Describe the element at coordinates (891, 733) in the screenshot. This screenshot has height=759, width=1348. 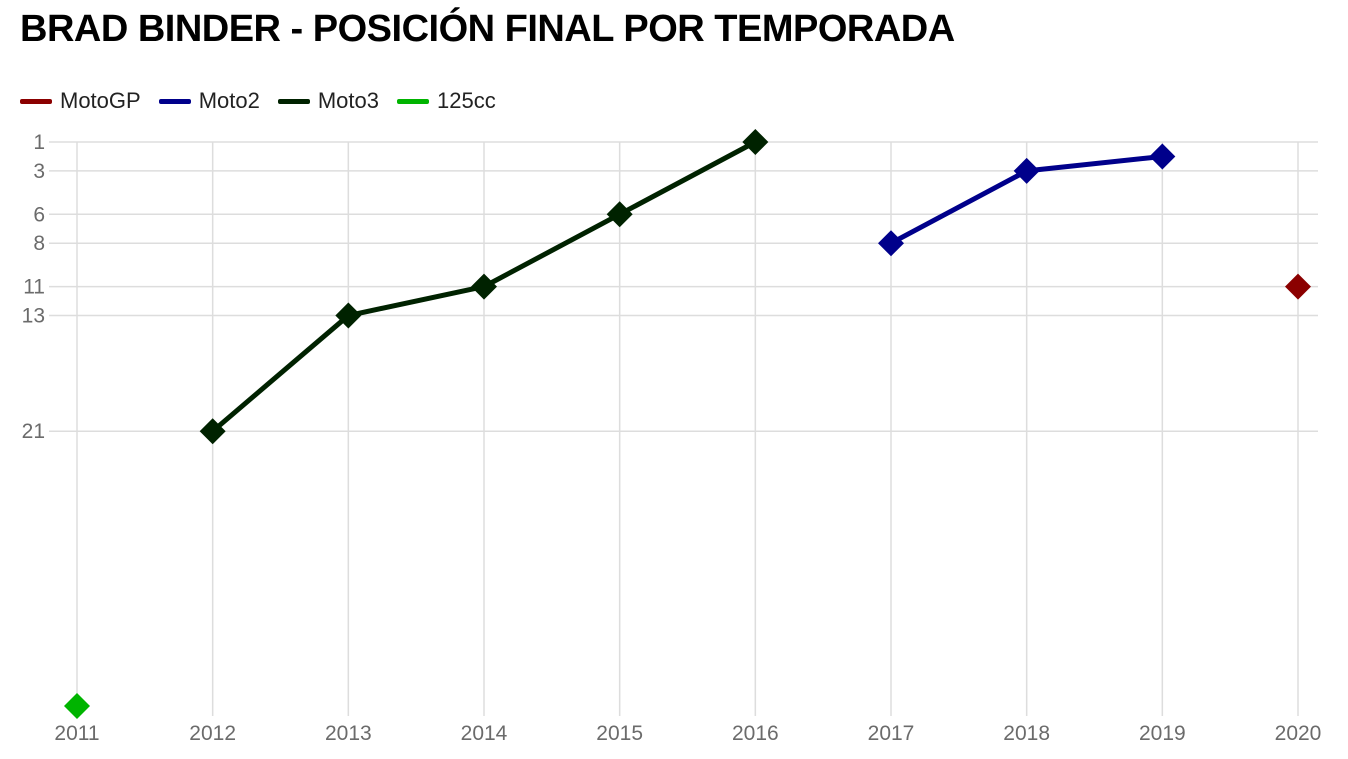
I see `x-tick-label-2017: 2017` at that location.